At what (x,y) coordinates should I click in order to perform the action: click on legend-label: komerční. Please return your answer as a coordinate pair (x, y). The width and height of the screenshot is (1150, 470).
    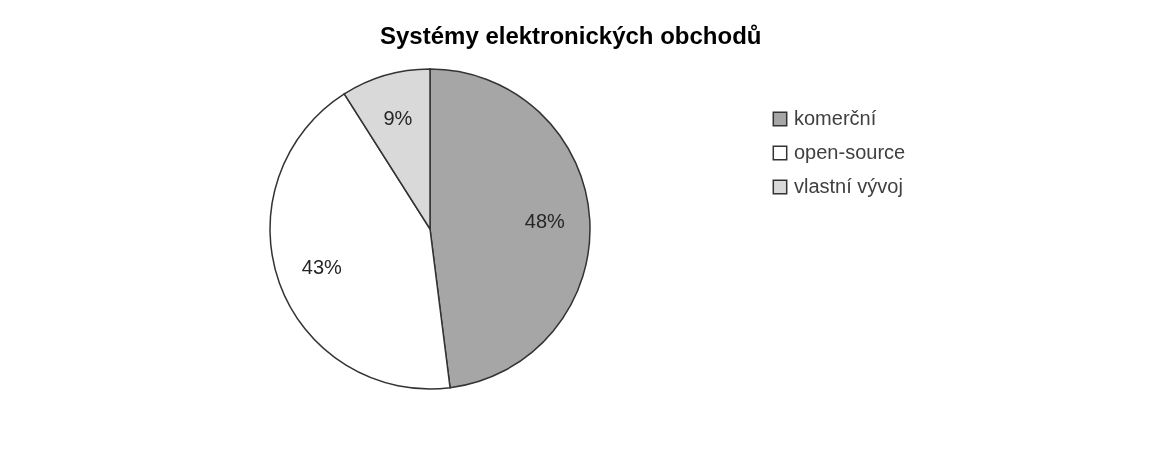
    Looking at the image, I should click on (835, 118).